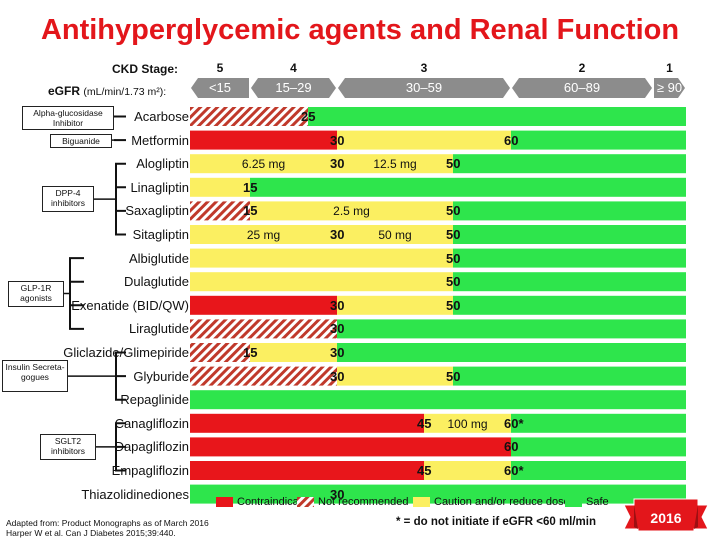 The width and height of the screenshot is (720, 540). What do you see at coordinates (502, 502) in the screenshot?
I see `legend-label-caution: Caution and/or reduce dose` at bounding box center [502, 502].